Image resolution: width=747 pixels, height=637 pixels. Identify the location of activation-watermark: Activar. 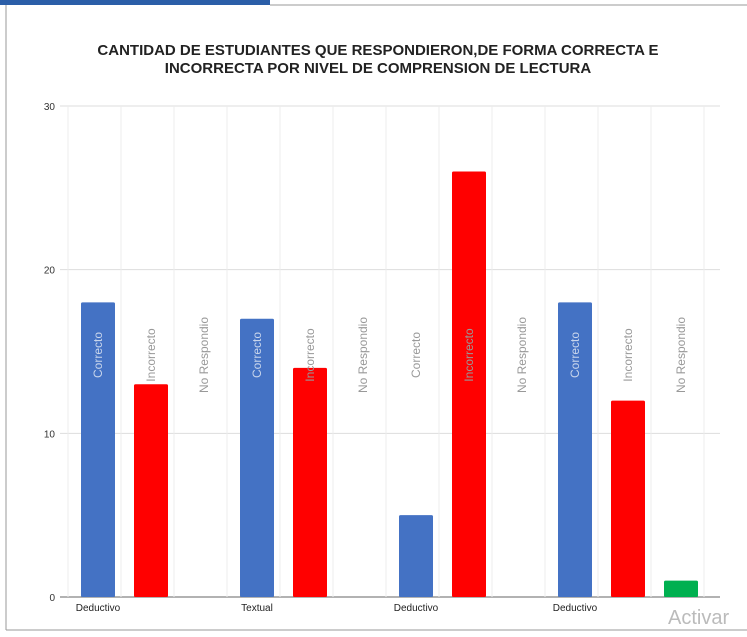
(698, 618).